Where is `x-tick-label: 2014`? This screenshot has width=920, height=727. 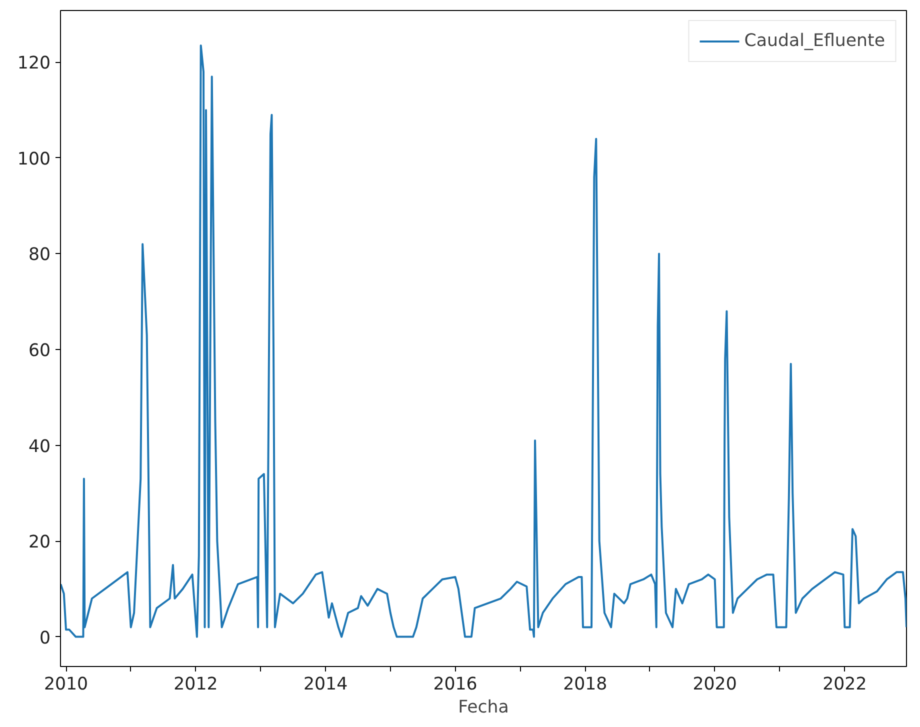
x-tick-label: 2014 is located at coordinates (326, 684).